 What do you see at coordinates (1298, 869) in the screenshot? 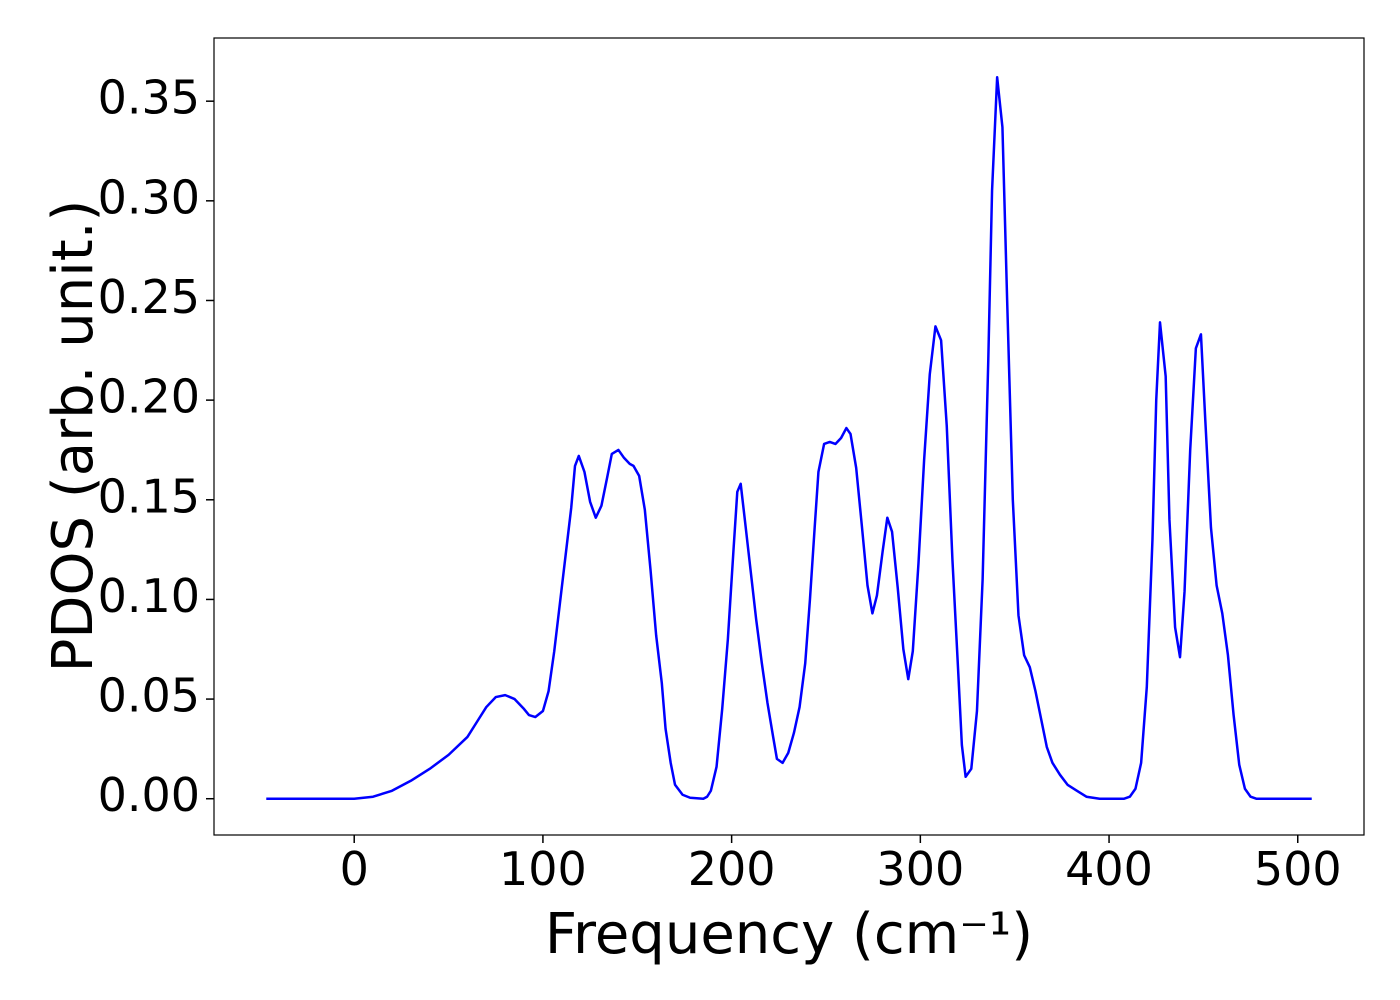
I see `x-tick-label: 500` at bounding box center [1298, 869].